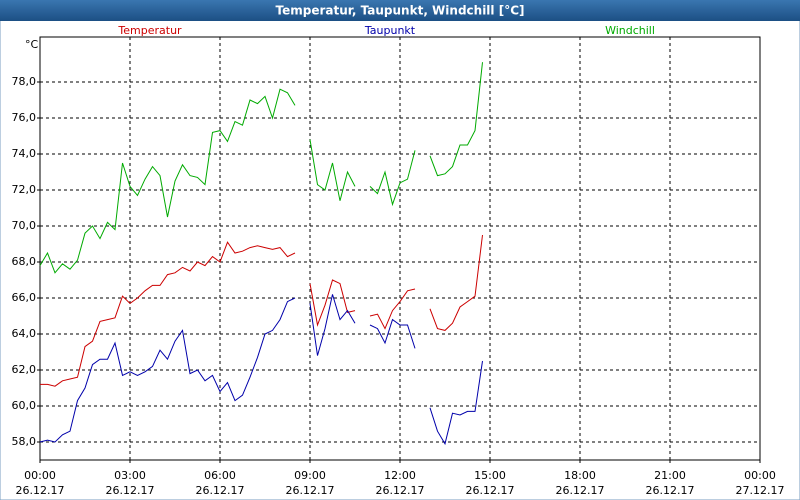 The image size is (800, 500). Describe the element at coordinates (220, 475) in the screenshot. I see `x-tick-label: 06:00` at that location.